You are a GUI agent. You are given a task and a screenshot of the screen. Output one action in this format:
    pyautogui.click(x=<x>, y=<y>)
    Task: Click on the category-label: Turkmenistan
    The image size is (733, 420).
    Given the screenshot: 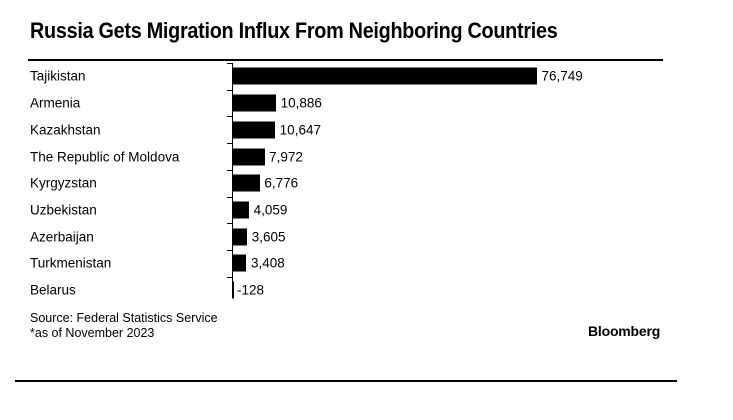 What is the action you would take?
    pyautogui.click(x=71, y=263)
    